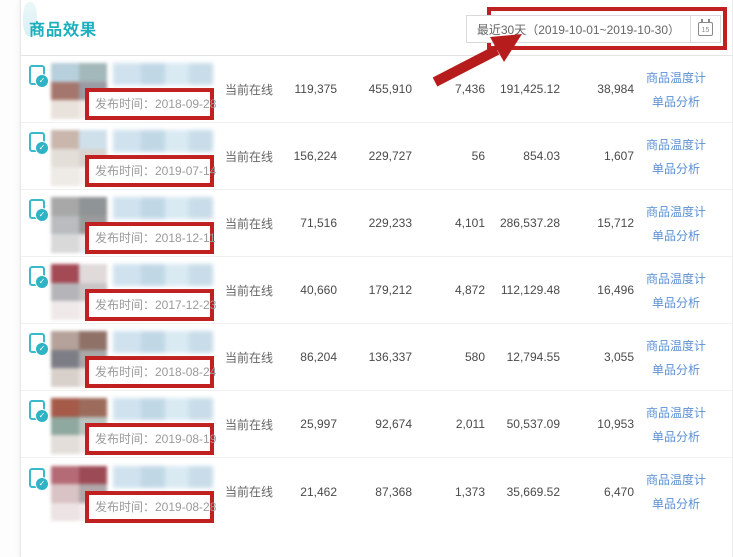 The image size is (733, 557). I want to click on metric-value: 119,375, so click(316, 89).